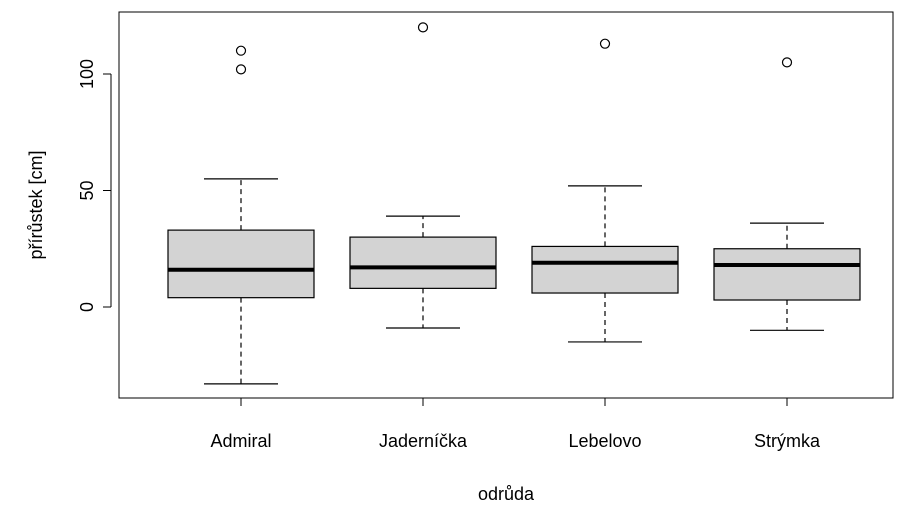 This screenshot has width=899, height=506. I want to click on y-axis: 0 50 100, so click(94, 185).